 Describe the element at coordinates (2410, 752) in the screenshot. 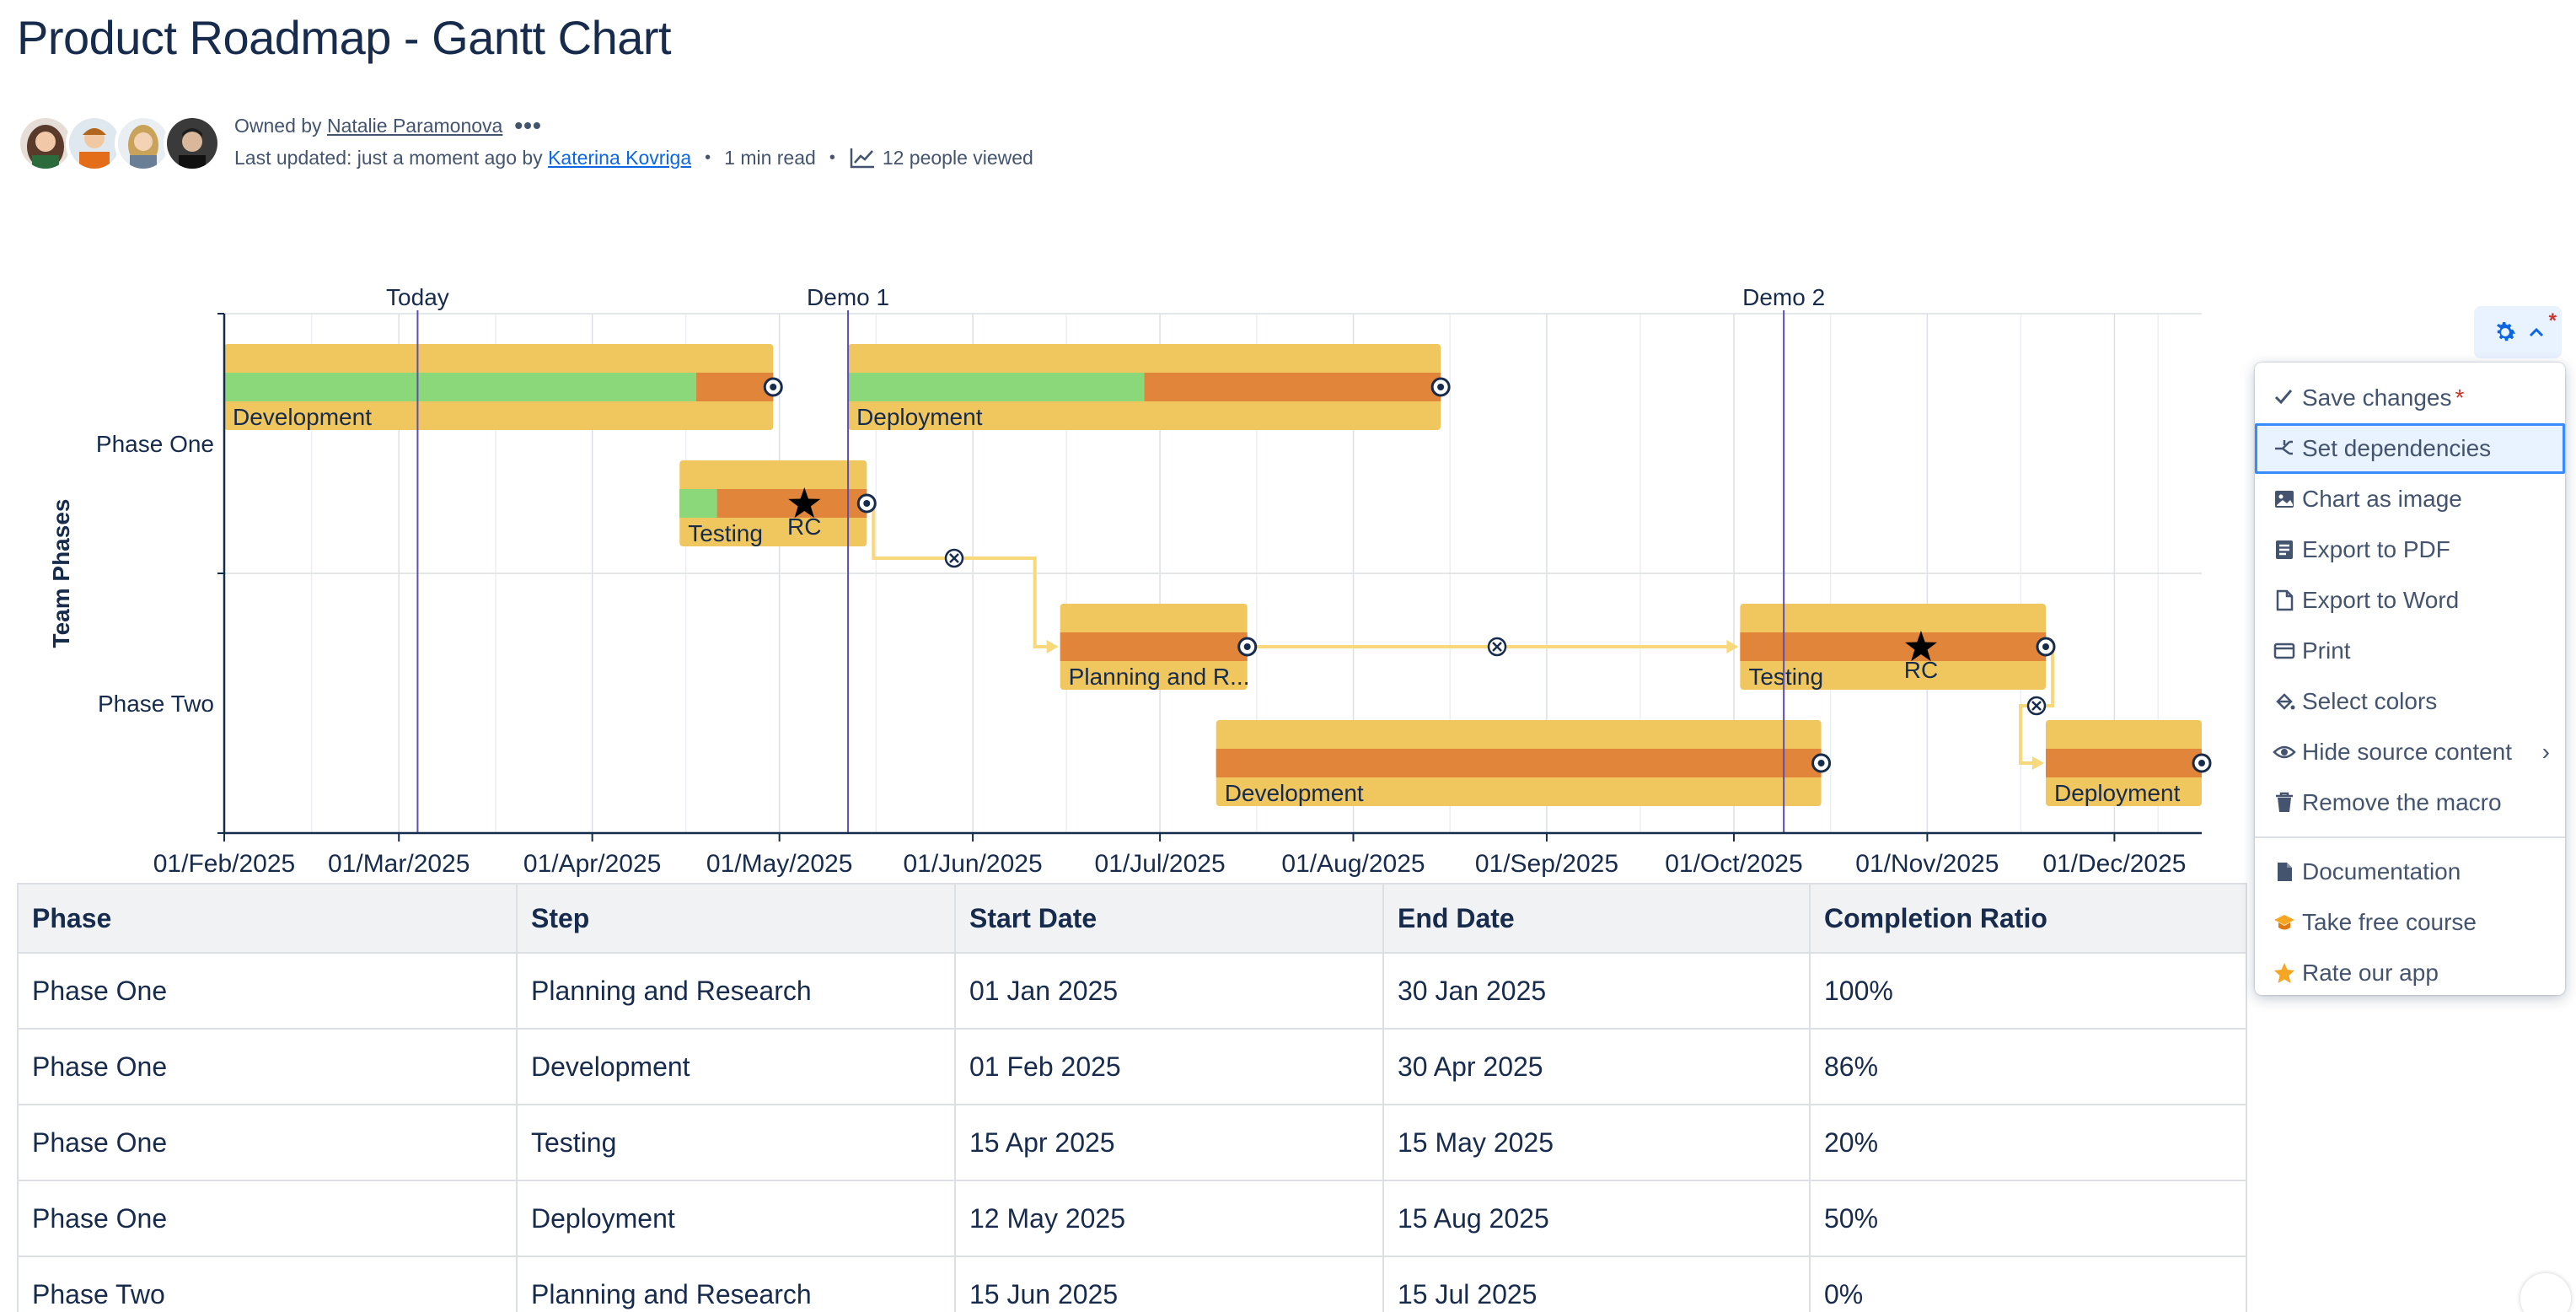

I see `menu-item-hide-source-content: Hide source content ›` at that location.